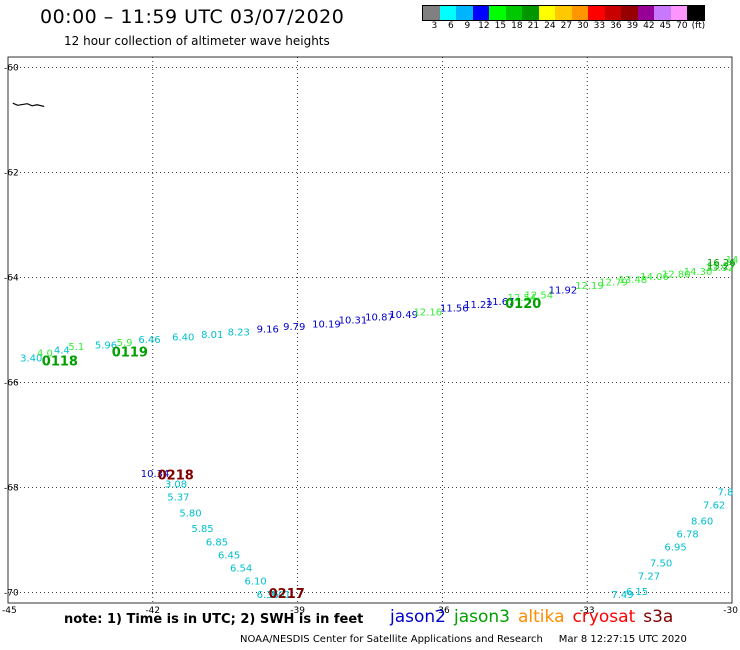 The height and width of the screenshot is (650, 740). I want to click on swh-value: 4.0, so click(45, 353).